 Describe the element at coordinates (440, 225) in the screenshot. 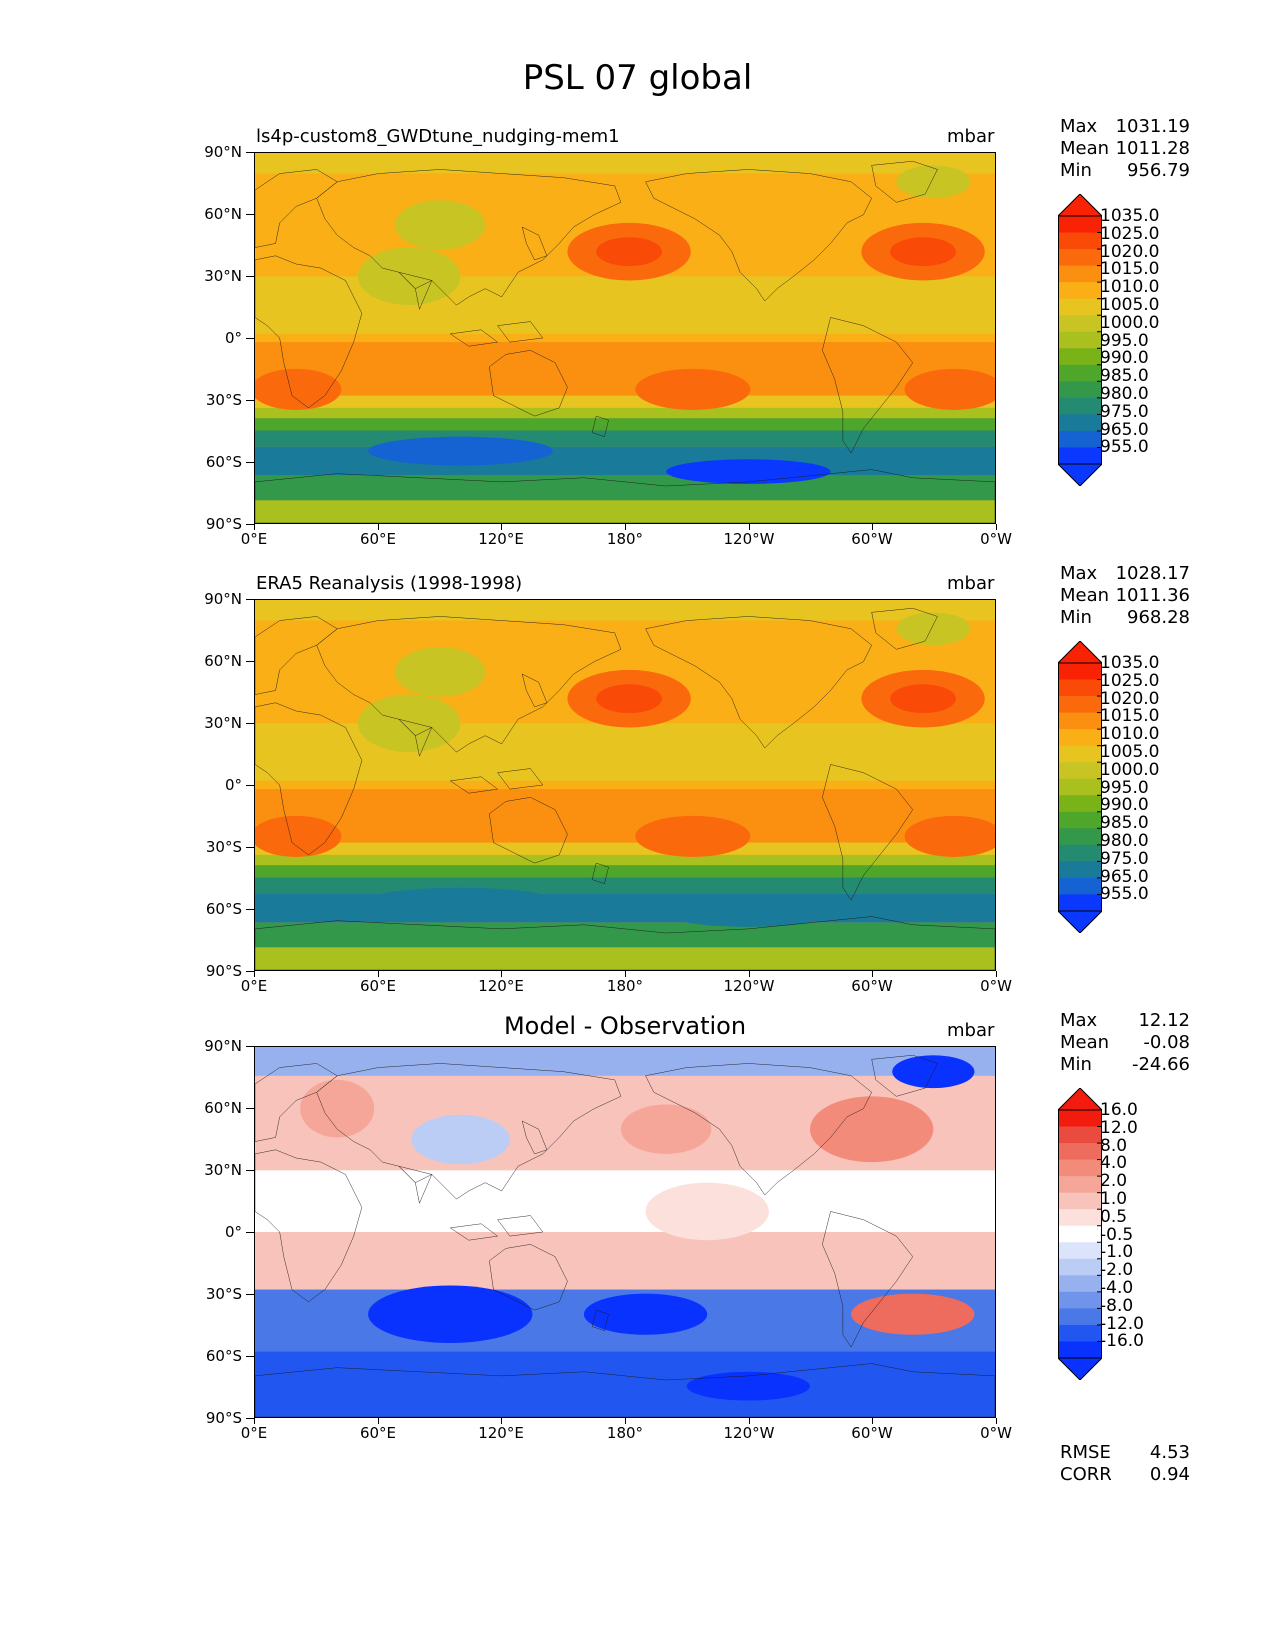

I see `siberia-field` at that location.